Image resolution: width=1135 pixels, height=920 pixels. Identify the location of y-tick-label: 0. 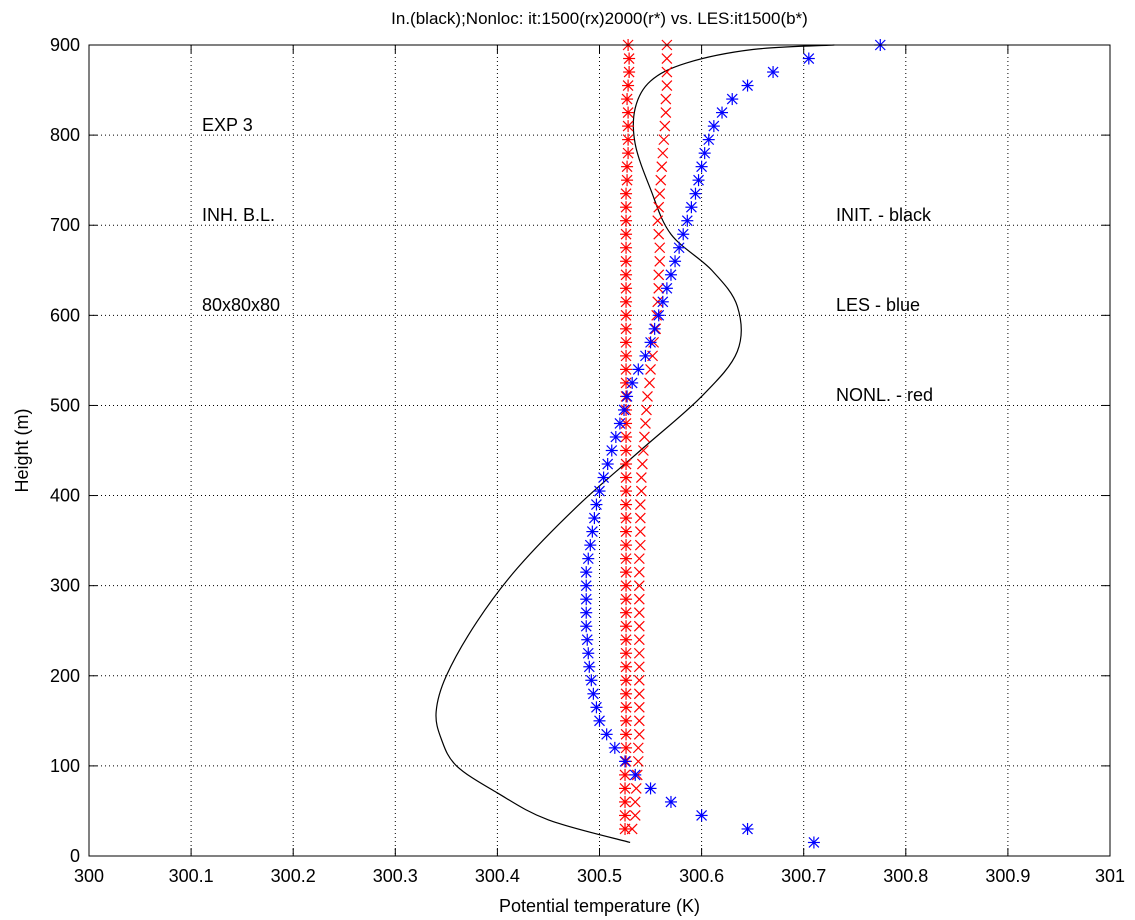
(75, 856).